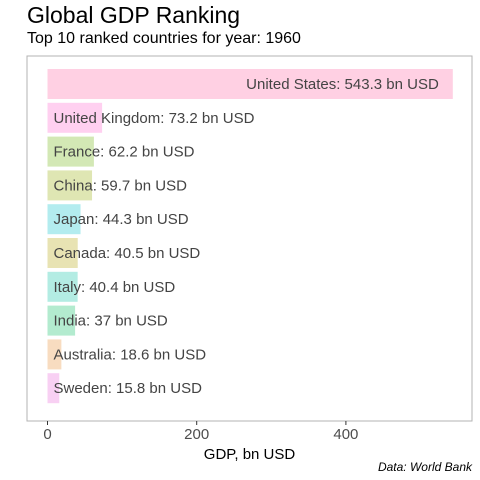  What do you see at coordinates (111, 321) in the screenshot?
I see `bar-label-india: India: 37 bn USD` at bounding box center [111, 321].